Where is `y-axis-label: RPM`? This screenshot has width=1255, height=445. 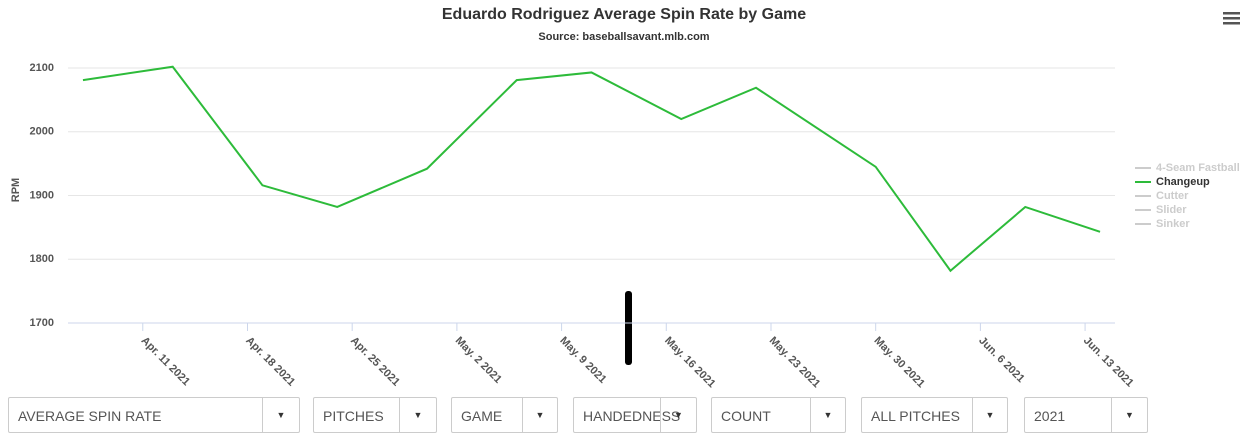
y-axis-label: RPM is located at coordinates (16, 190).